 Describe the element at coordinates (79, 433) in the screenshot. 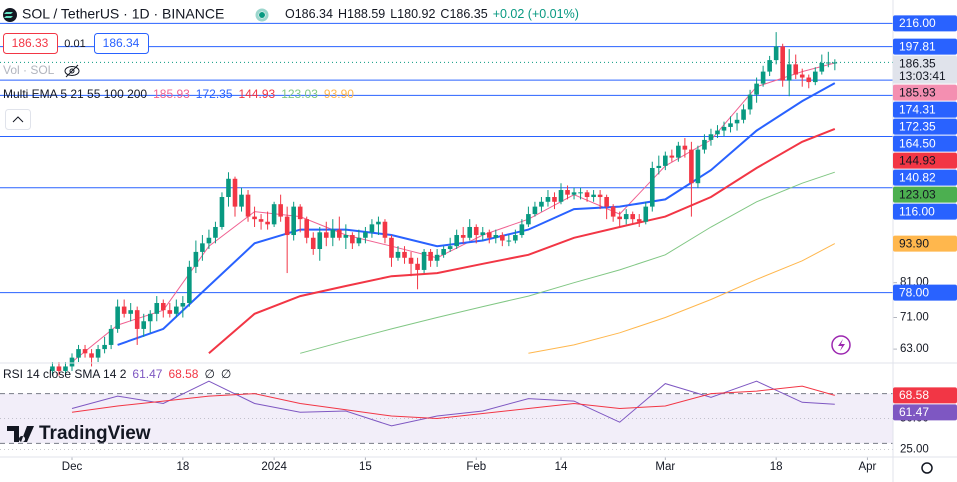

I see `logo: TradingView` at that location.